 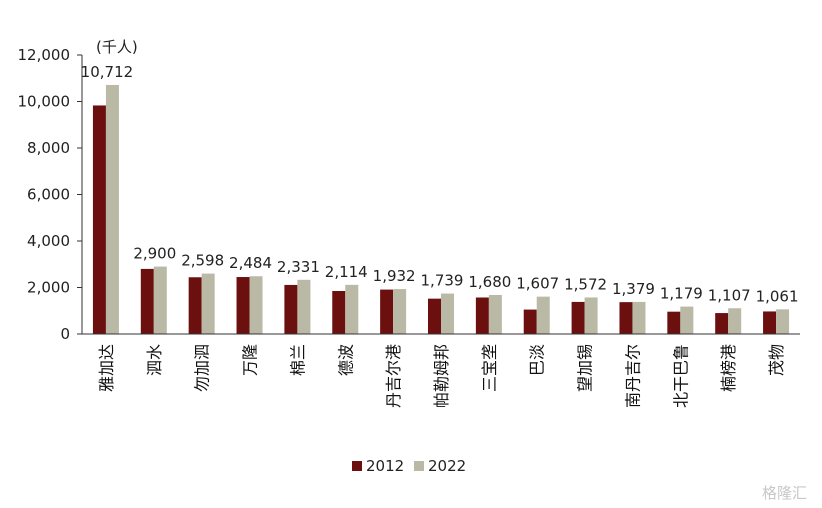 I want to click on y-tick-label: 10,000, so click(x=44, y=102).